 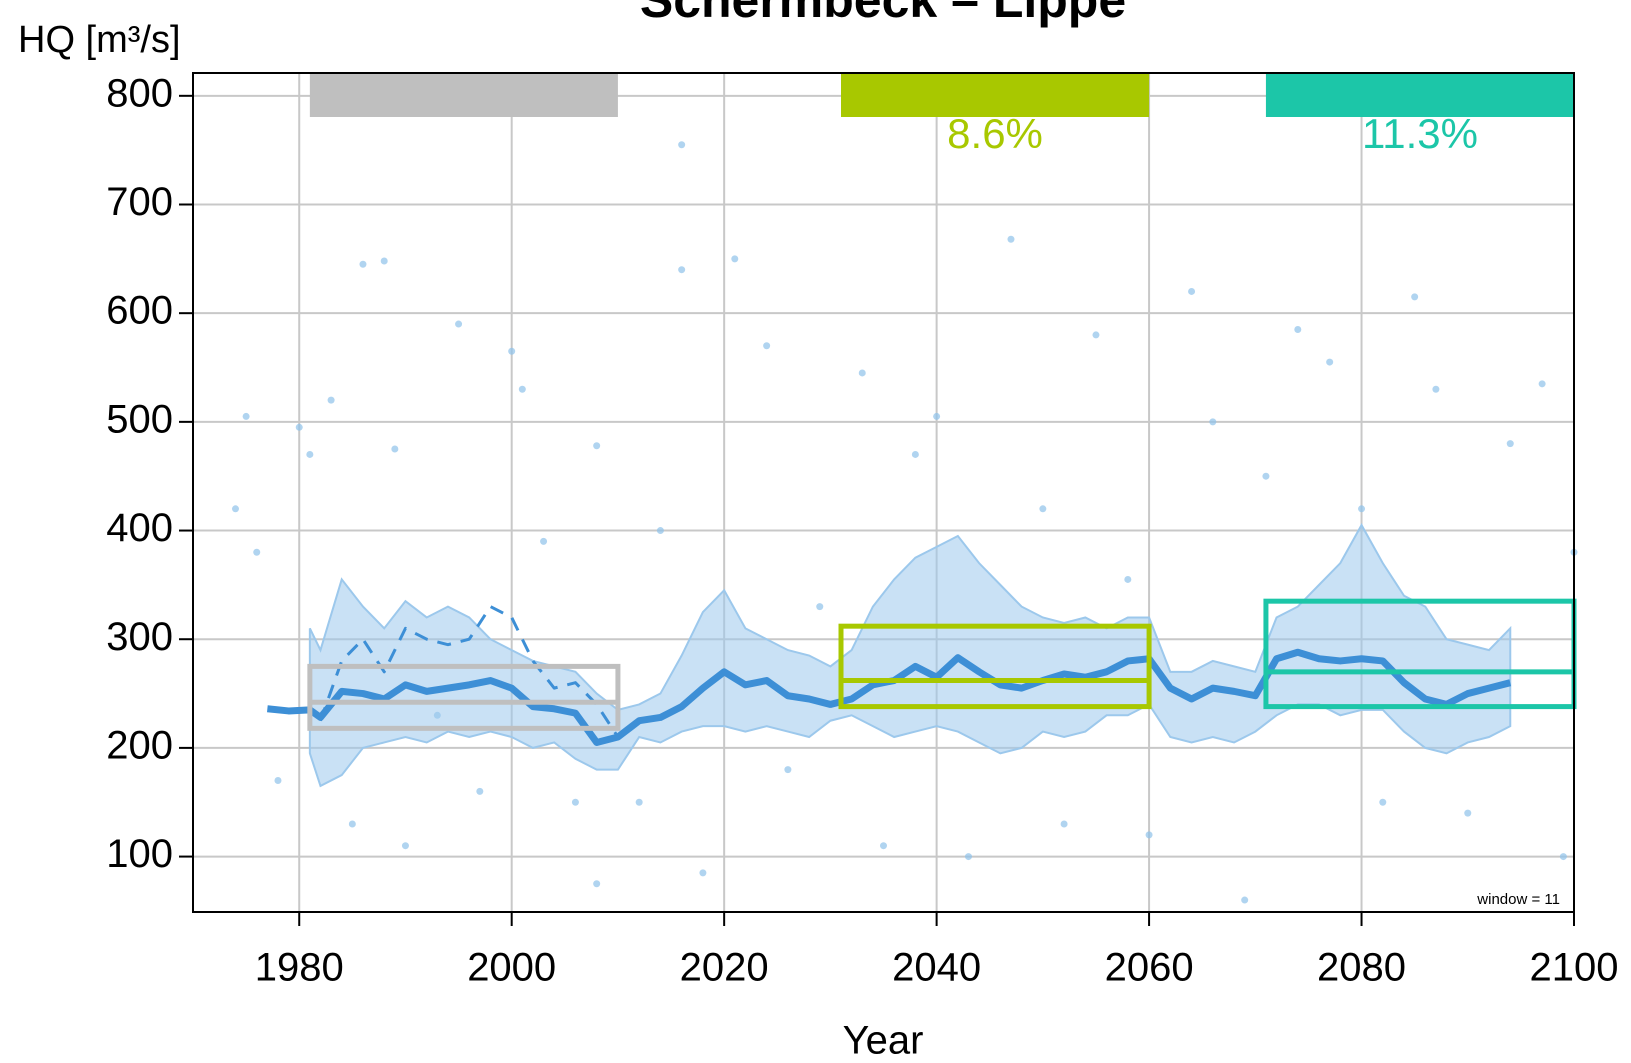 What do you see at coordinates (511, 968) in the screenshot?
I see `x-tick-label: 2000` at bounding box center [511, 968].